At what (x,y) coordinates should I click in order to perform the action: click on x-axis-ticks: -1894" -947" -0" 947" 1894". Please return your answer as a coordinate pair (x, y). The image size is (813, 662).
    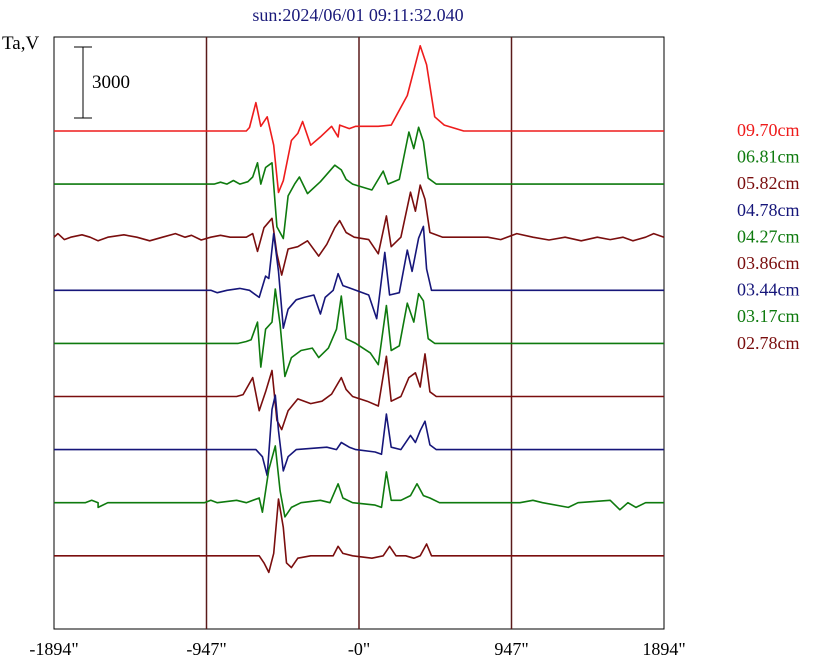
    Looking at the image, I should click on (357, 649).